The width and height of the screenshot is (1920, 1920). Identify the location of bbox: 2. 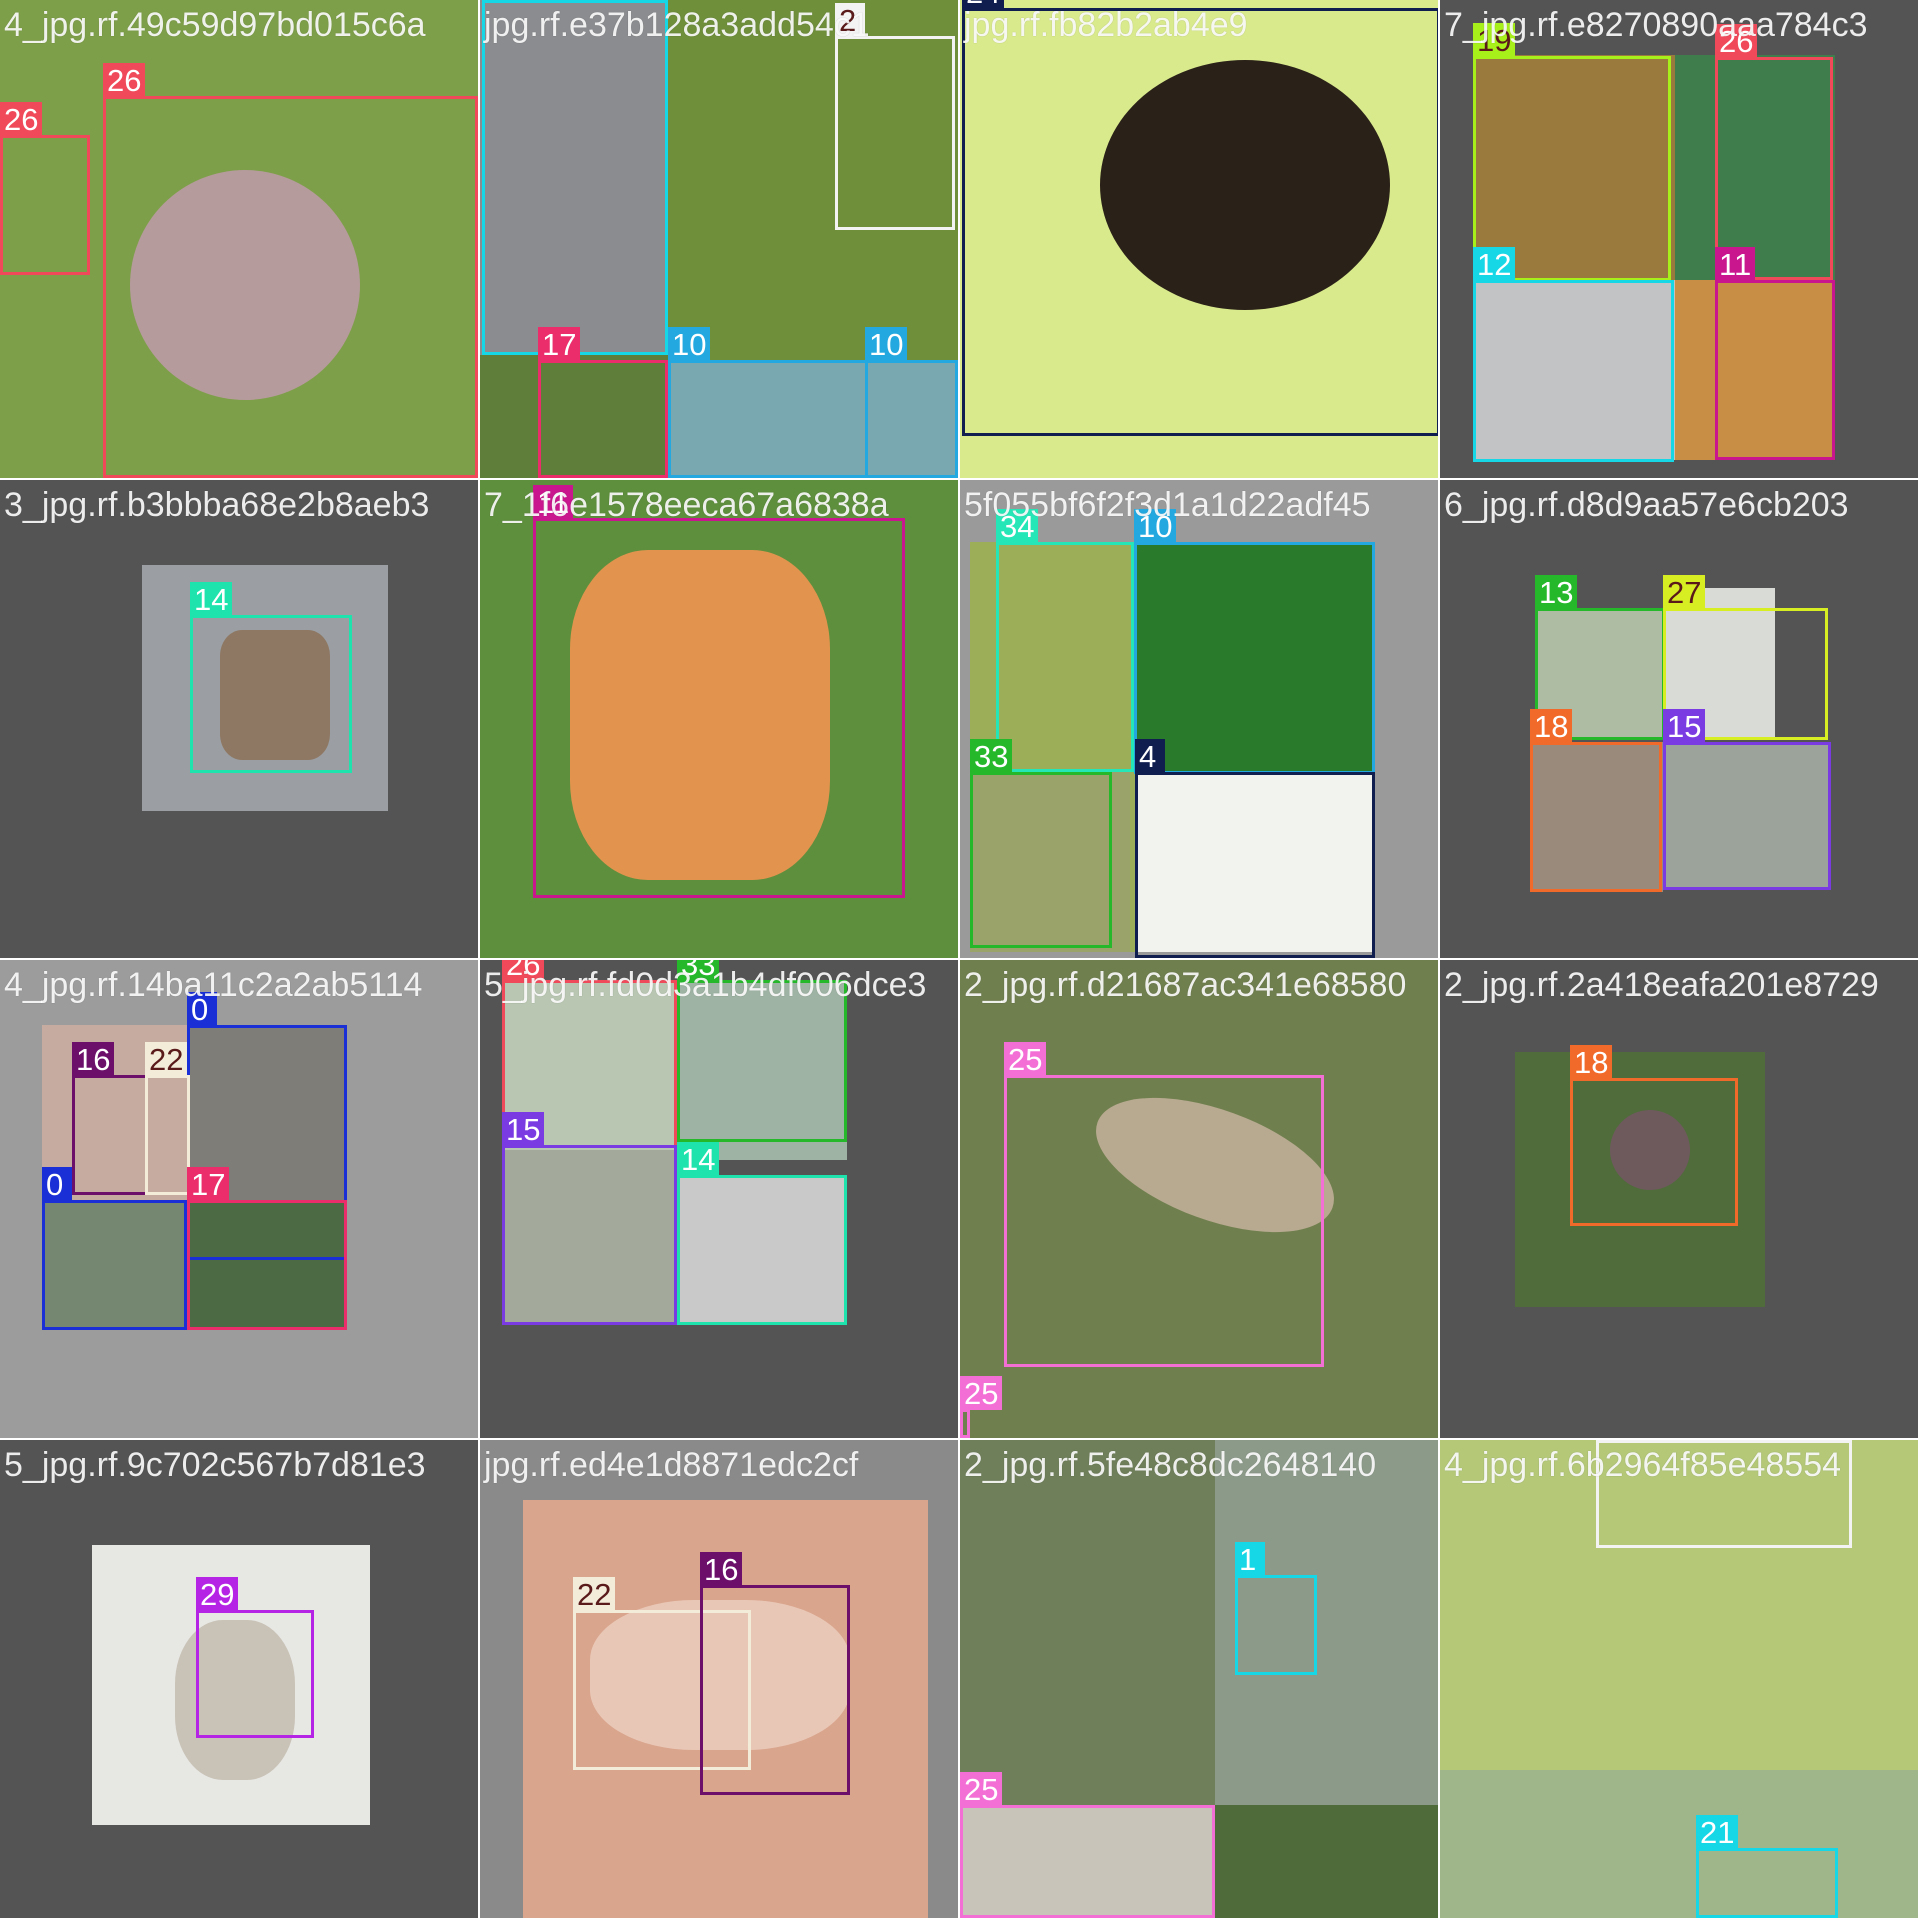
(895, 116).